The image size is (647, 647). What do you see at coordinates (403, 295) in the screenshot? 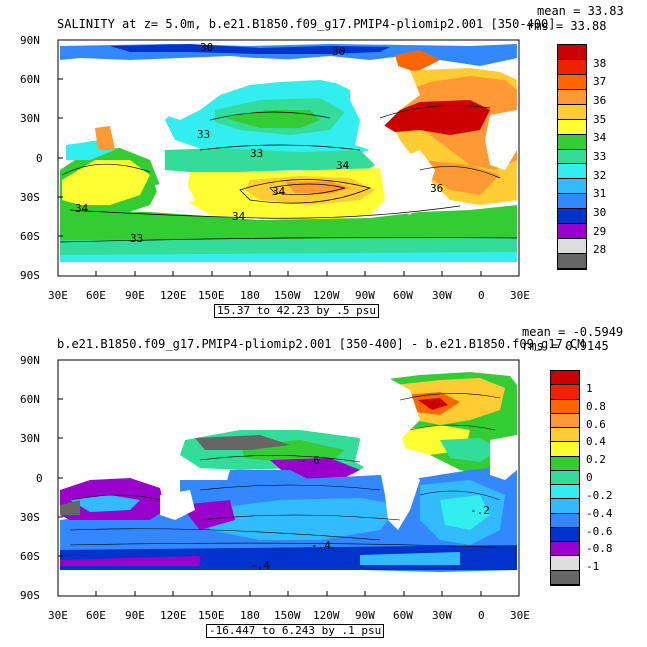
I see `top-lon-label: 60W` at bounding box center [403, 295].